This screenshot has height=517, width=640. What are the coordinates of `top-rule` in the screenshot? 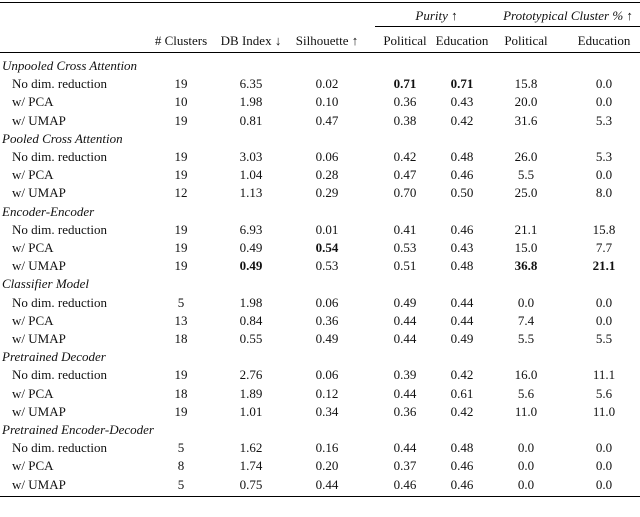 It's located at (320, 2).